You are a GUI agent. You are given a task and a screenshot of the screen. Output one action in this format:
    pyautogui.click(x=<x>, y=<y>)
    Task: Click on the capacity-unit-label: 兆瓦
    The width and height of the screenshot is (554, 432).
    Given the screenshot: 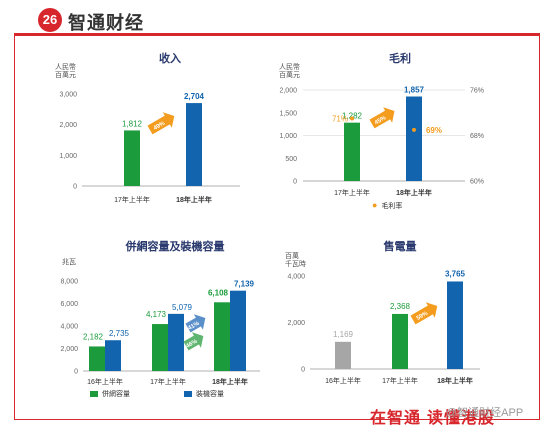 What is the action you would take?
    pyautogui.click(x=69, y=262)
    